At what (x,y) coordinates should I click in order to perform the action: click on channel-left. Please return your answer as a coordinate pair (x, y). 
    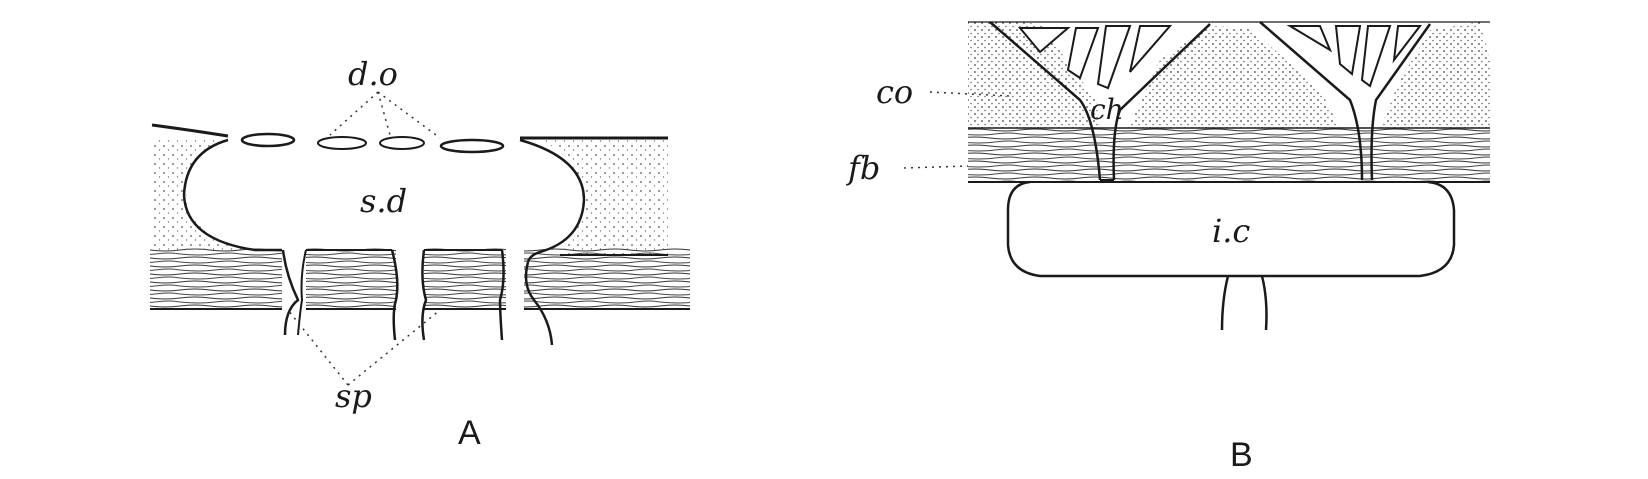
    Looking at the image, I should click on (1045, 101).